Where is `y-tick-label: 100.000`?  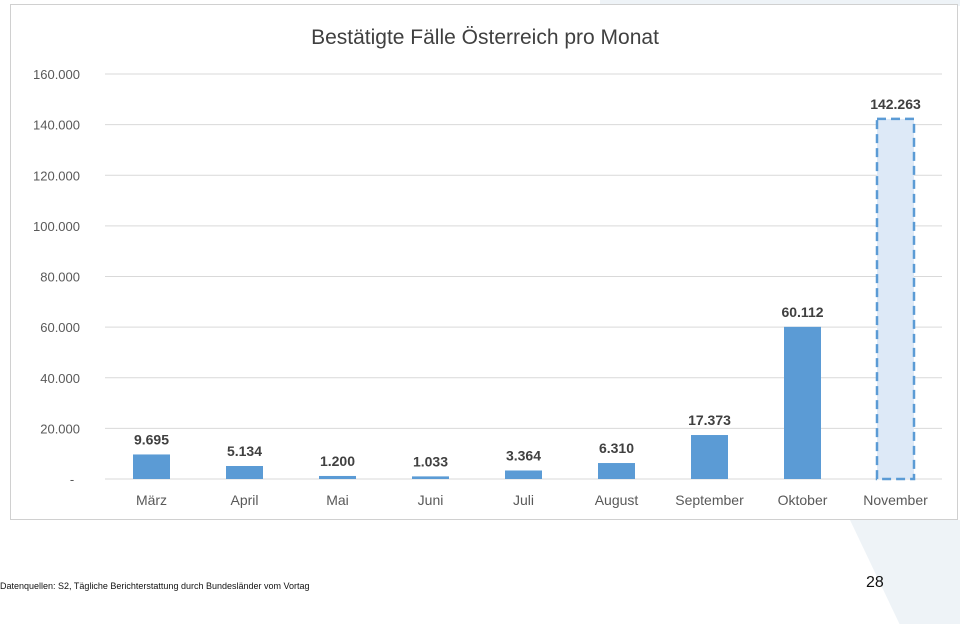
y-tick-label: 100.000 is located at coordinates (56, 226).